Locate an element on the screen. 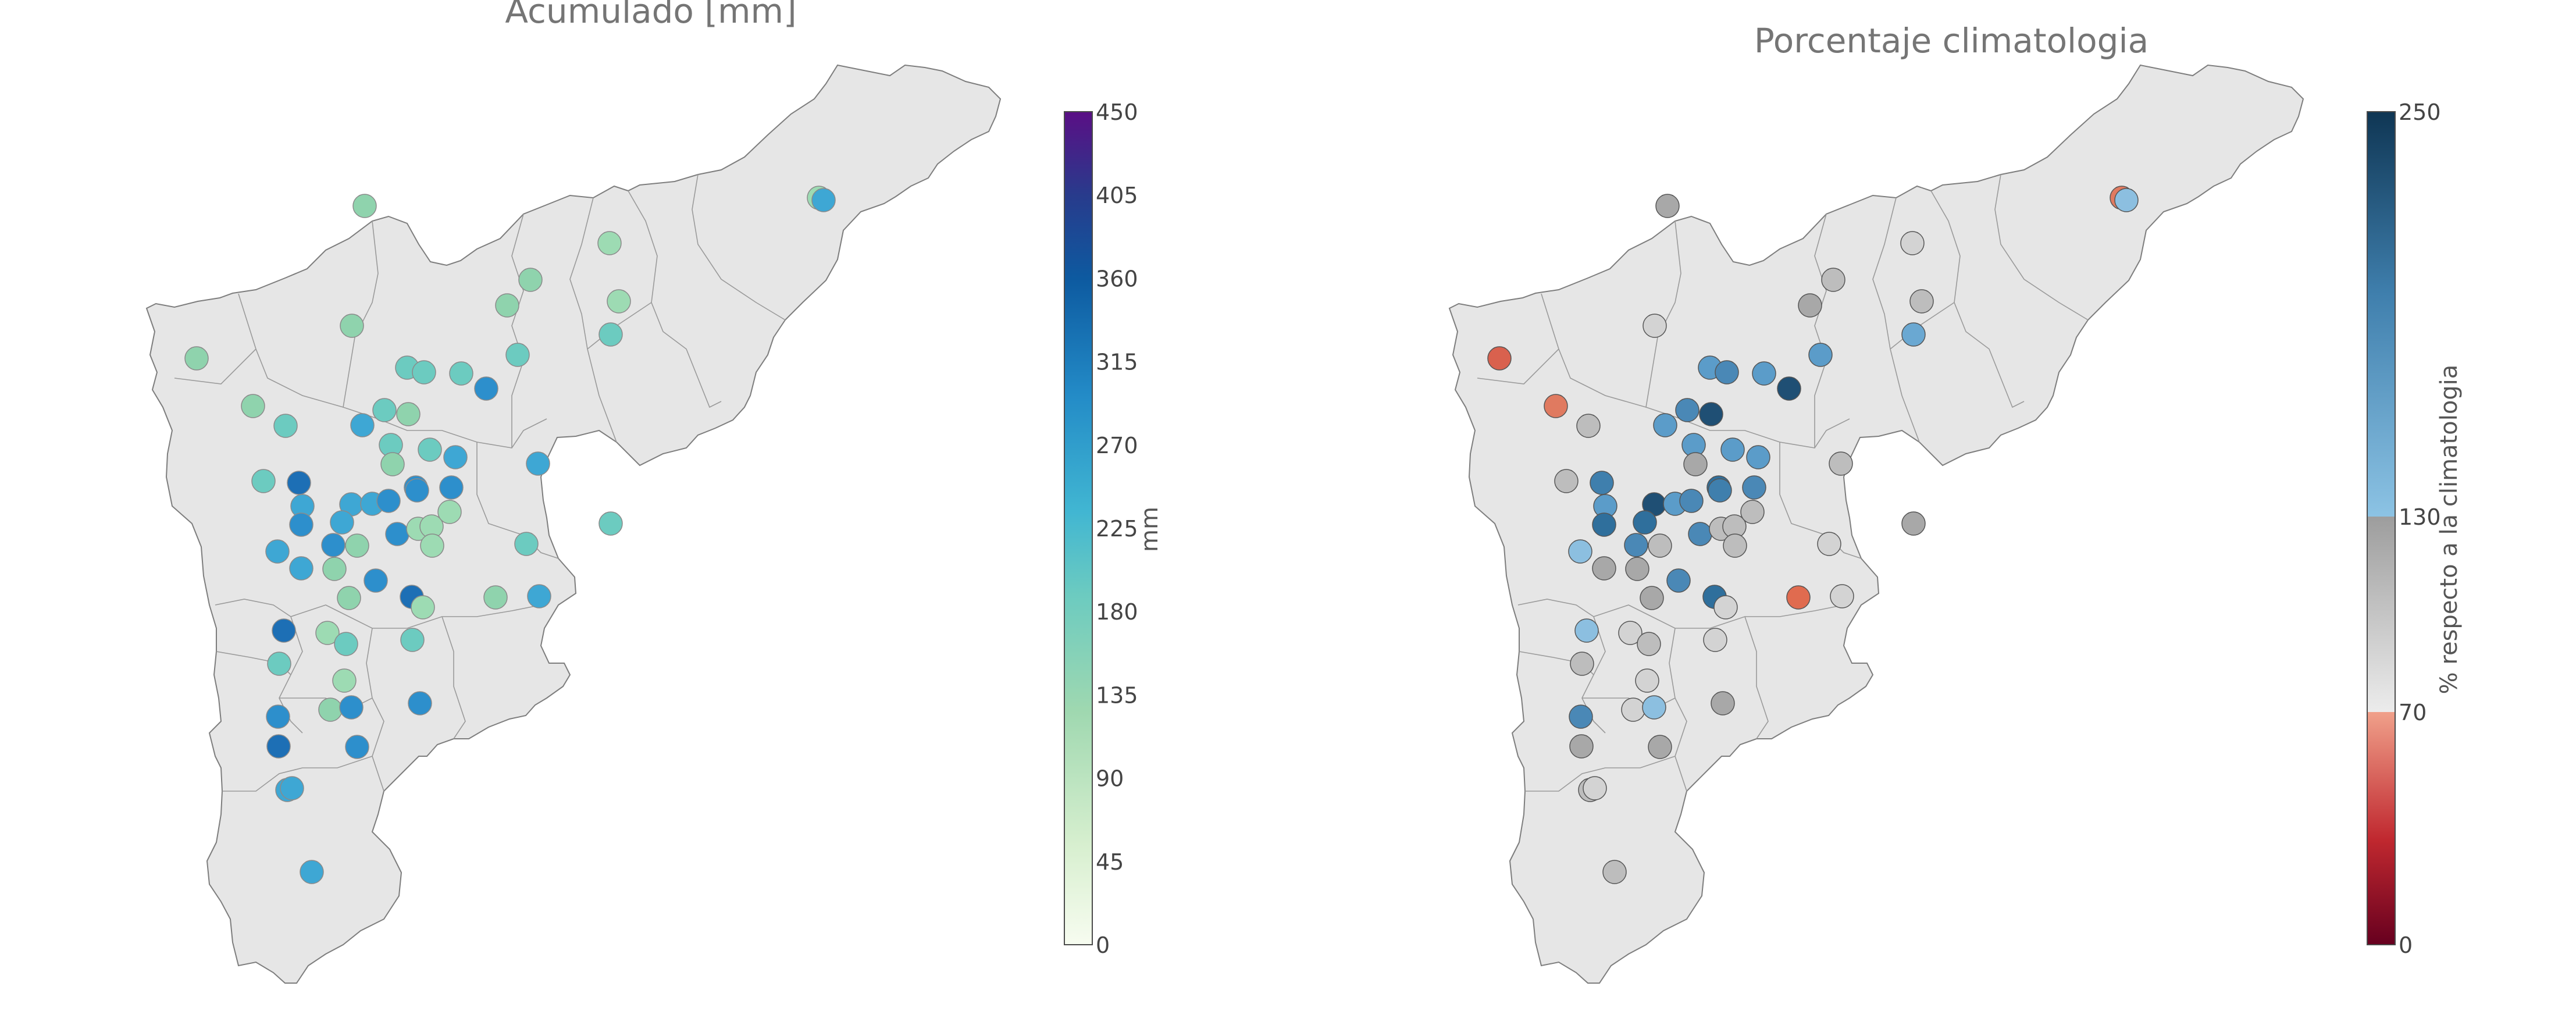  colorbar-right-frame is located at coordinates (2381, 528).